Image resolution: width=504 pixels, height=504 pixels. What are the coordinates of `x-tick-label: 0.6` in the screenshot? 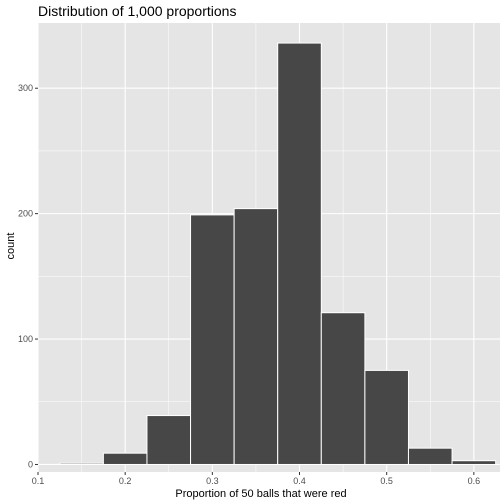 It's located at (474, 481).